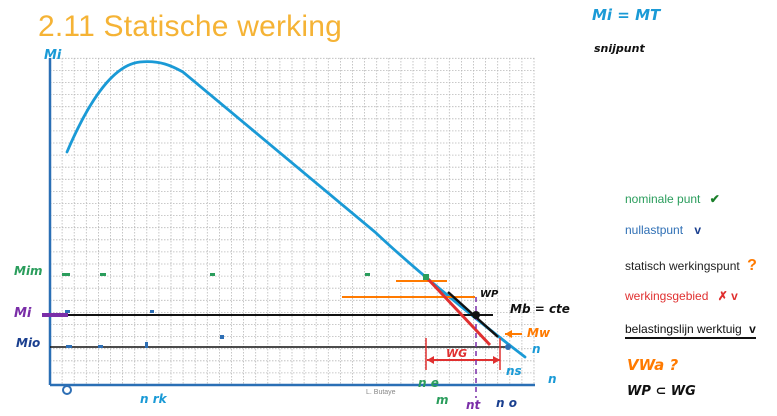 The width and height of the screenshot is (777, 416). I want to click on label-mi: Mi, so click(23, 313).